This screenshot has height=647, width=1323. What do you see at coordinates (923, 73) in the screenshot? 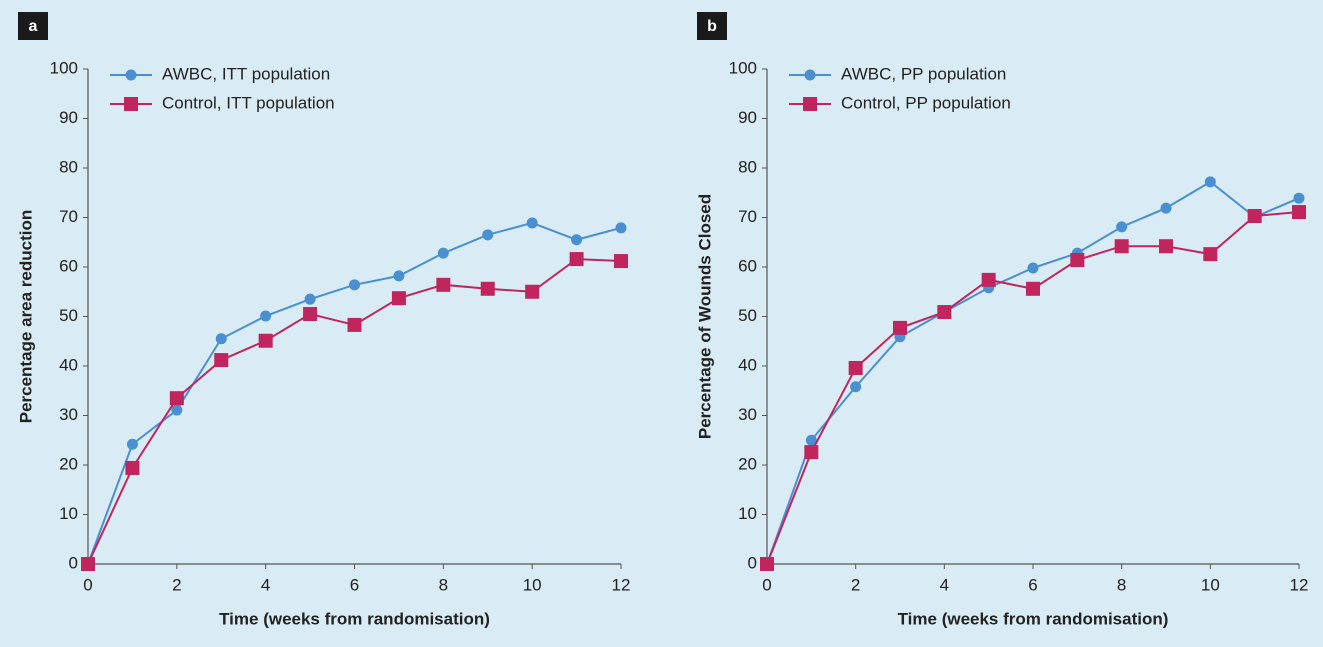
I see `legend-label: AWBC, PP population` at bounding box center [923, 73].